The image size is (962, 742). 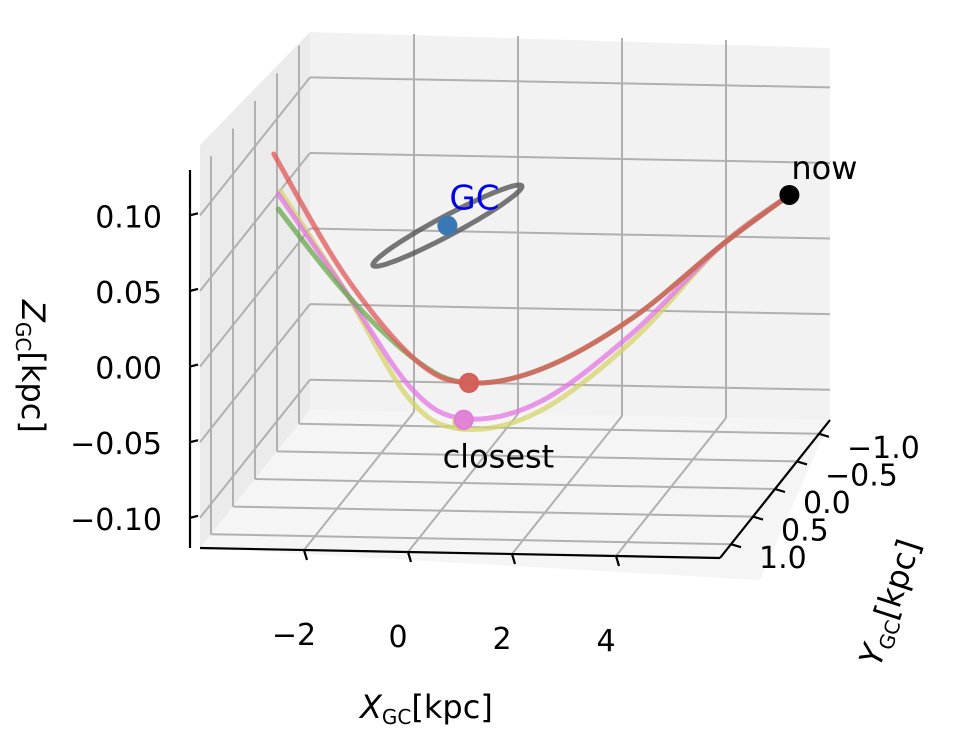 What do you see at coordinates (474, 199) in the screenshot?
I see `annotation-label: GC` at bounding box center [474, 199].